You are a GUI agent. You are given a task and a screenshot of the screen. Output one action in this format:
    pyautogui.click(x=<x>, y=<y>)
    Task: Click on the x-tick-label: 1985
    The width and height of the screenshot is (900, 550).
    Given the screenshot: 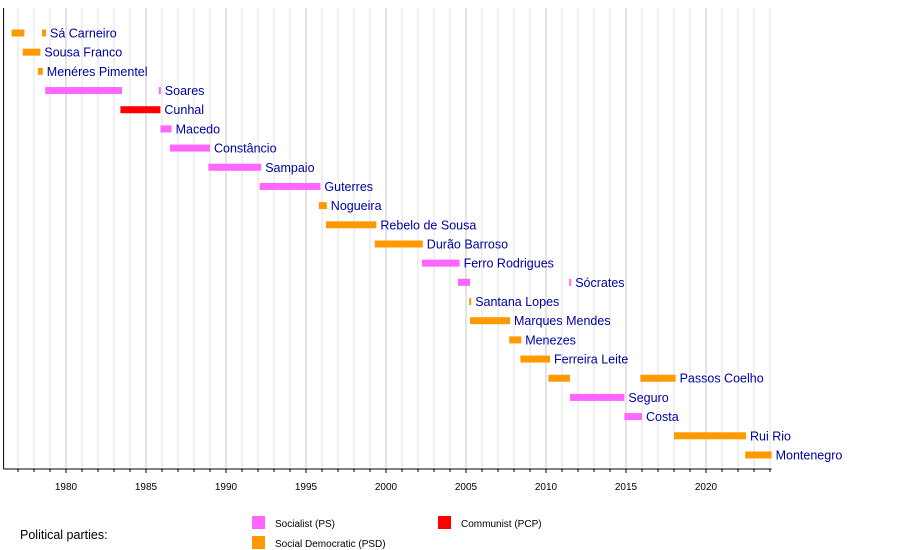 What is the action you would take?
    pyautogui.click(x=146, y=487)
    